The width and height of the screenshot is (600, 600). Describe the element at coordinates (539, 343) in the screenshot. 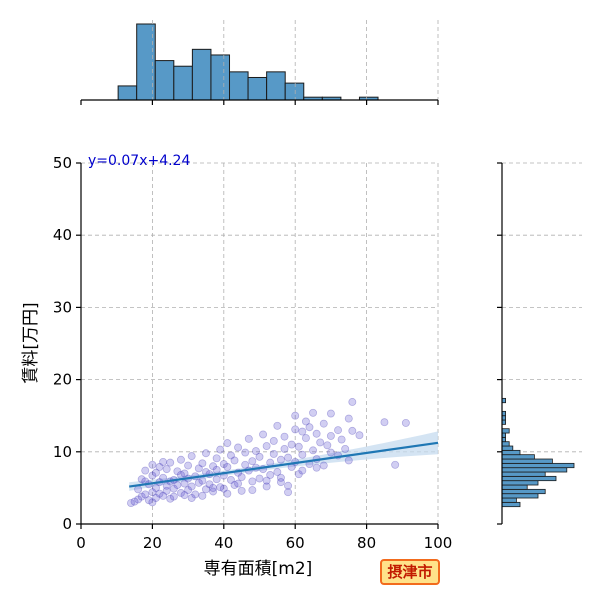

I see `y-marginal-histogram` at that location.